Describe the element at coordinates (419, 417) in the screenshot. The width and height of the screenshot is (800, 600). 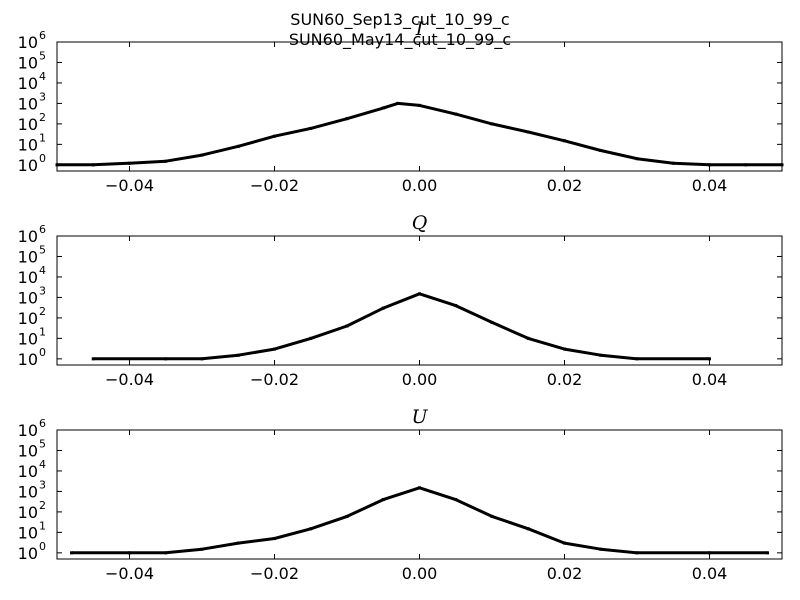
I see `panel-label: U` at that location.